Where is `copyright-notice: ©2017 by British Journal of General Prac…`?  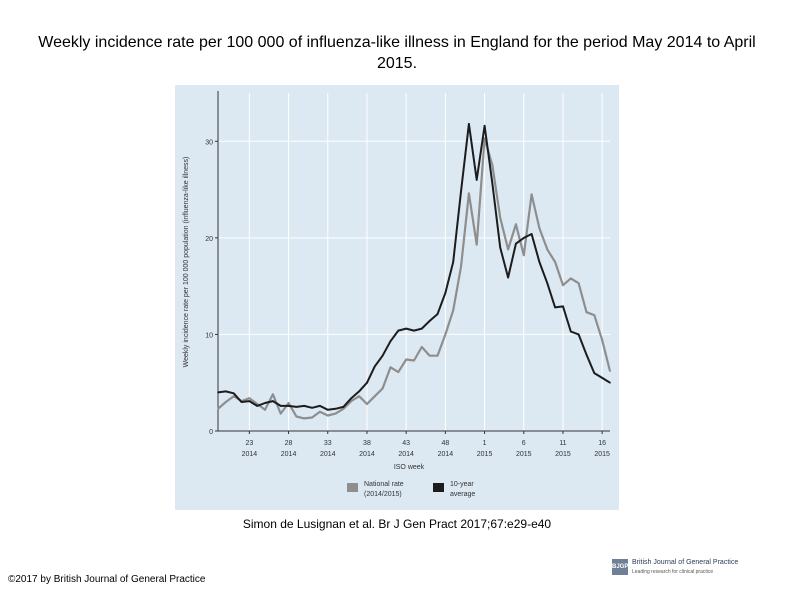
copyright-notice: ©2017 by British Journal of General Prac… is located at coordinates (107, 579).